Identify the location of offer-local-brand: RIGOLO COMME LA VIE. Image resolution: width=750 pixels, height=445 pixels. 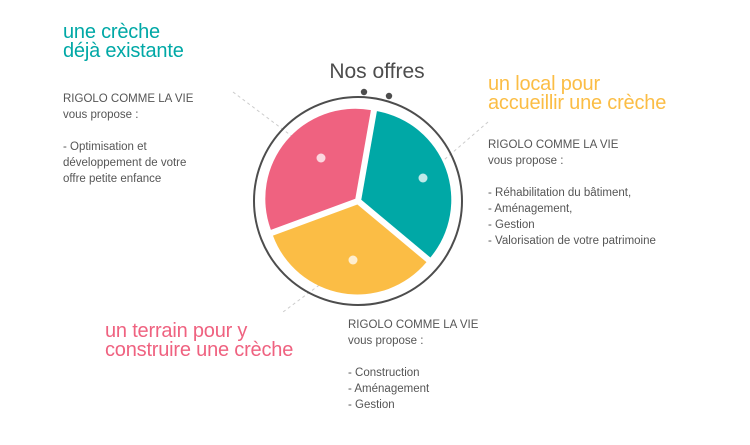
(553, 145).